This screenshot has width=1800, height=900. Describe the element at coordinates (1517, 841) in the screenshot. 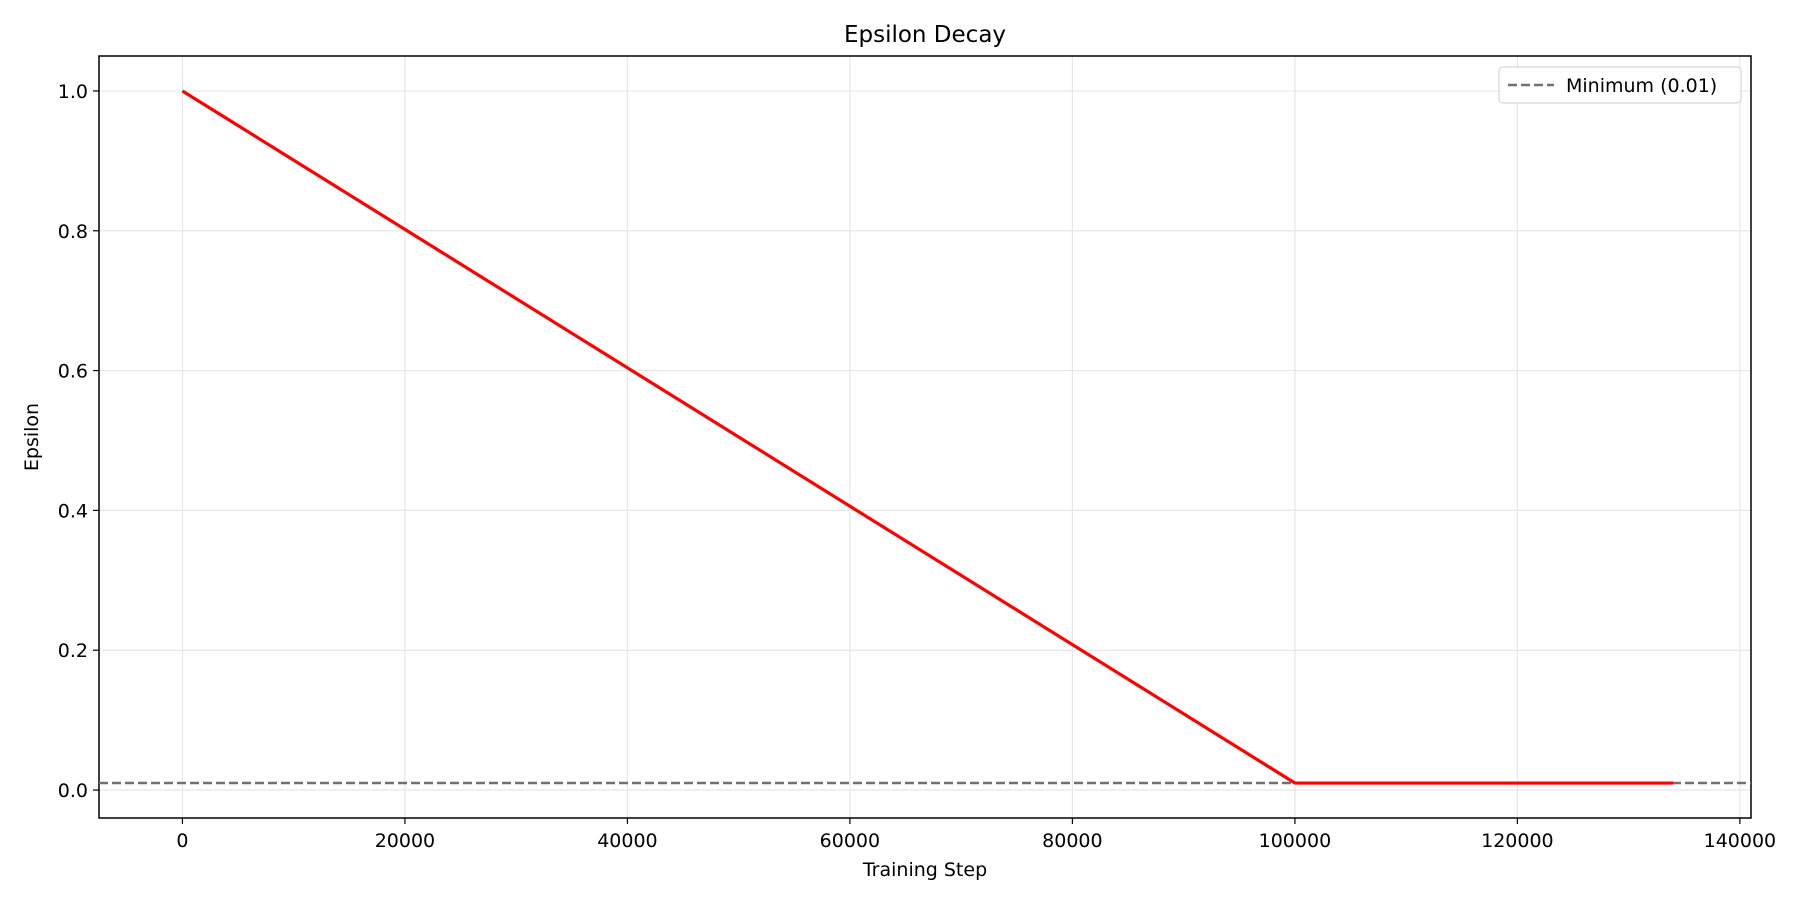

I see `x-tick-label: 120000` at that location.